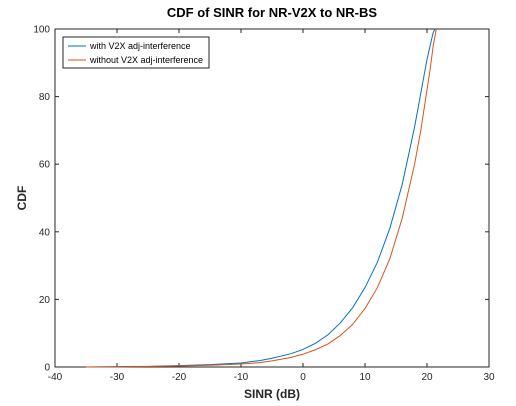 Image resolution: width=516 pixels, height=406 pixels. I want to click on legend-label-2: without V2X adj-interference, so click(146, 60).